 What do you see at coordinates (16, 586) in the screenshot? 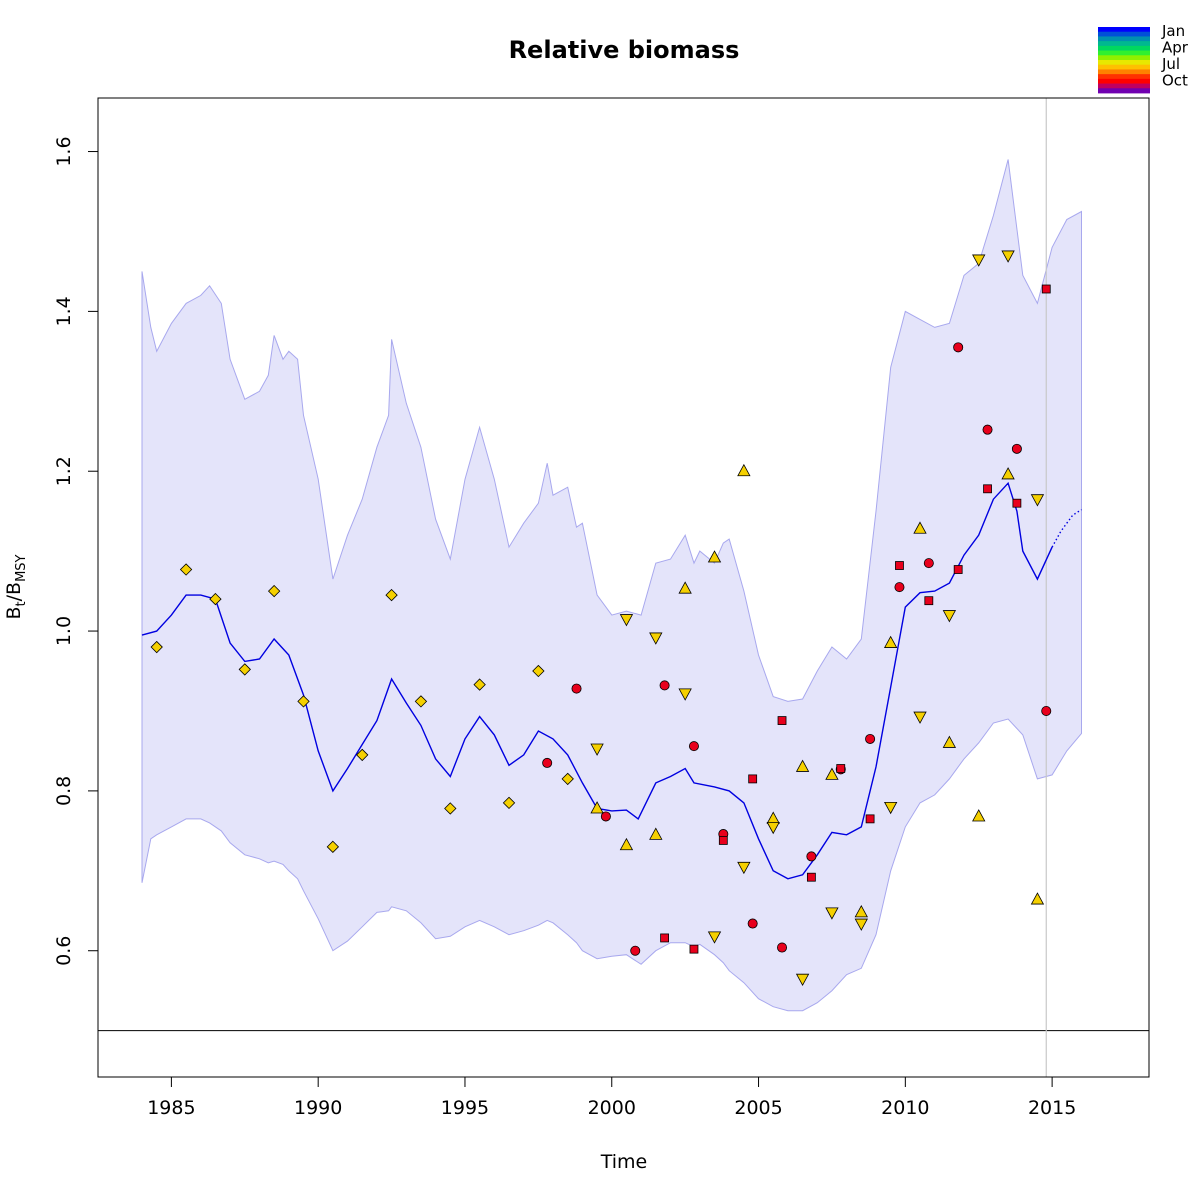
I see `y-axis-label: Bt/BMSY` at bounding box center [16, 586].